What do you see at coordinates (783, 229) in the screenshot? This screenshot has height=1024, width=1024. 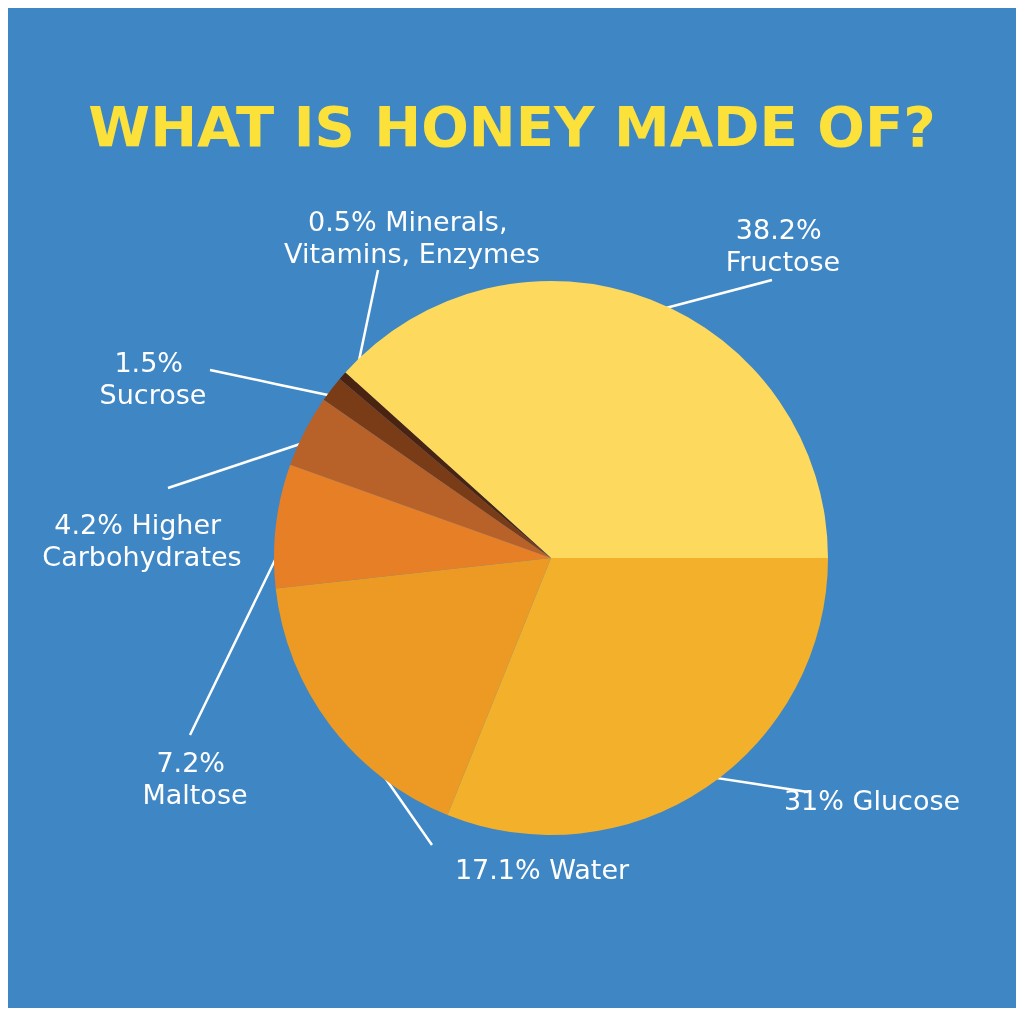 I see `data-label: 38.2%` at bounding box center [783, 229].